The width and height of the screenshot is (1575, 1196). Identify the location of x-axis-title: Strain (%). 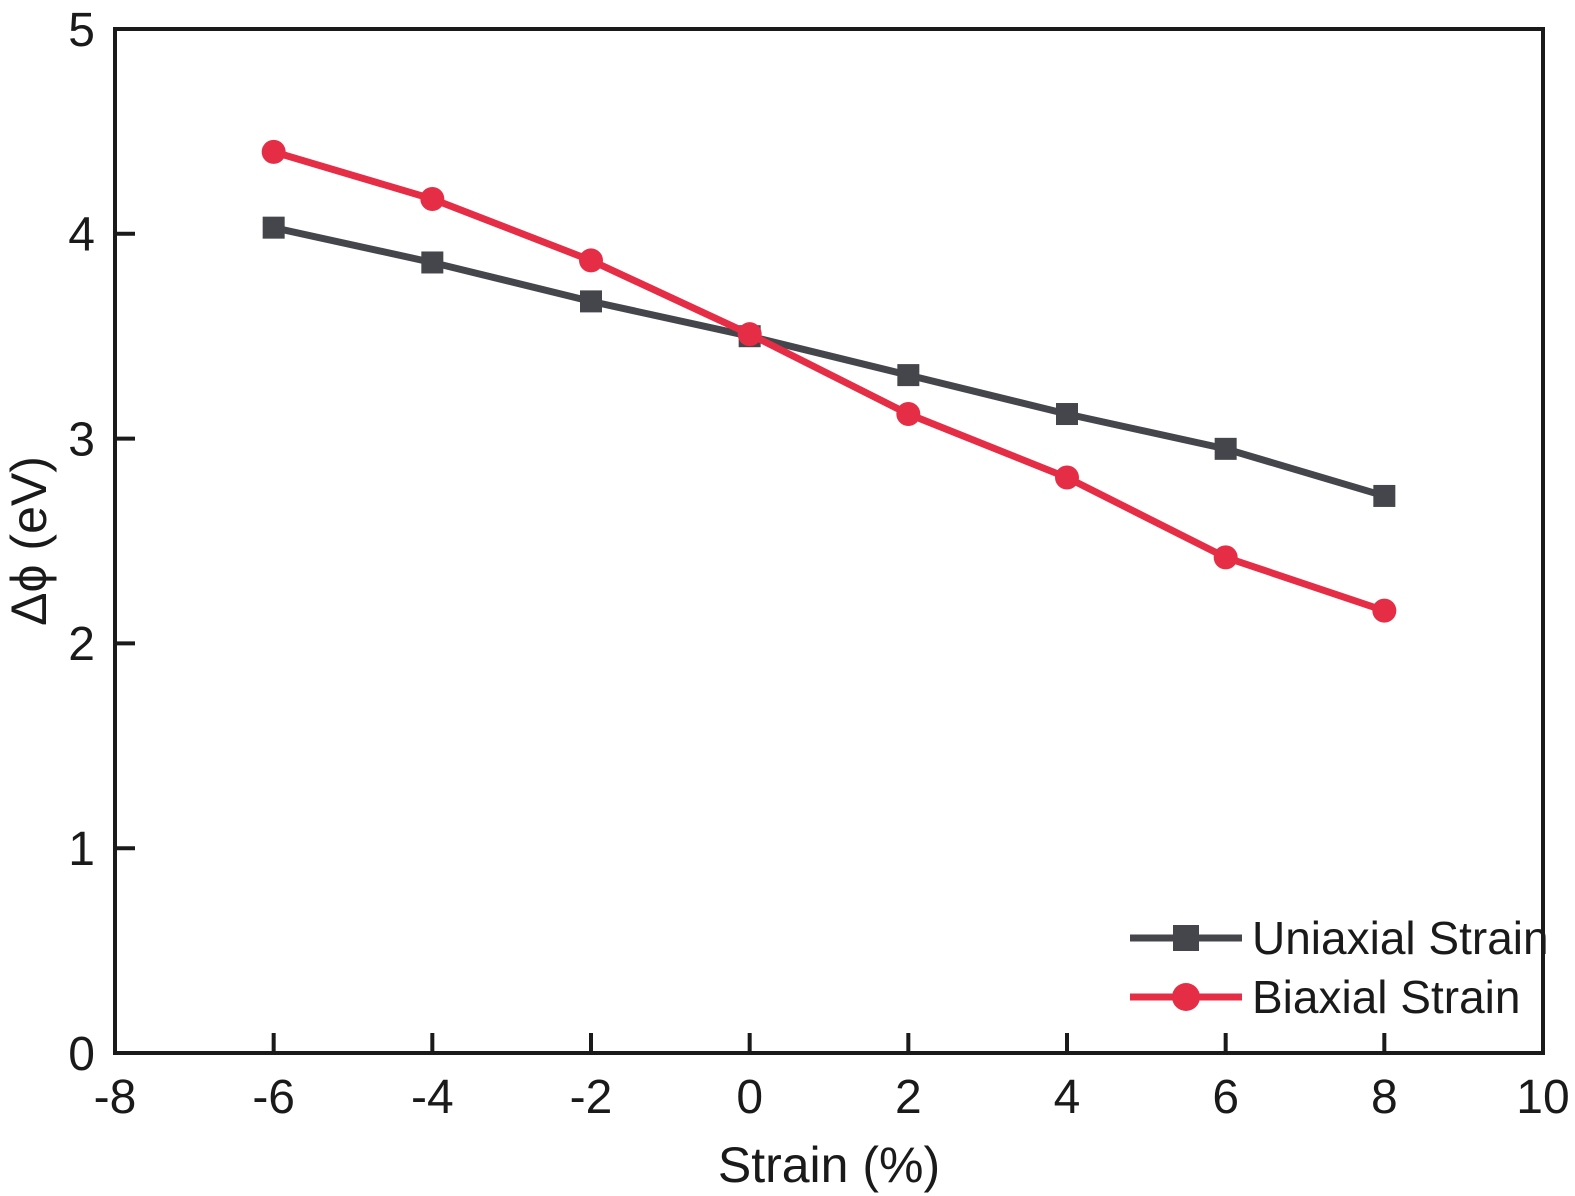
(829, 1165).